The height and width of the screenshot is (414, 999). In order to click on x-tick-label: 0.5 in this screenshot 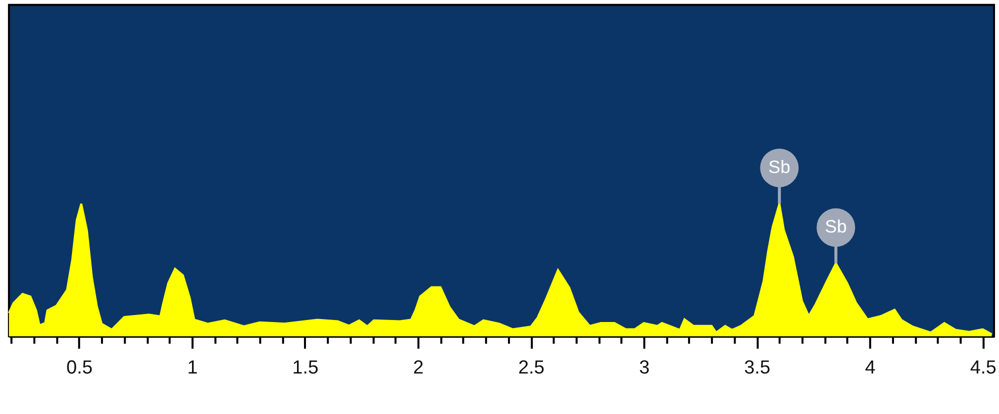, I will do `click(79, 368)`.